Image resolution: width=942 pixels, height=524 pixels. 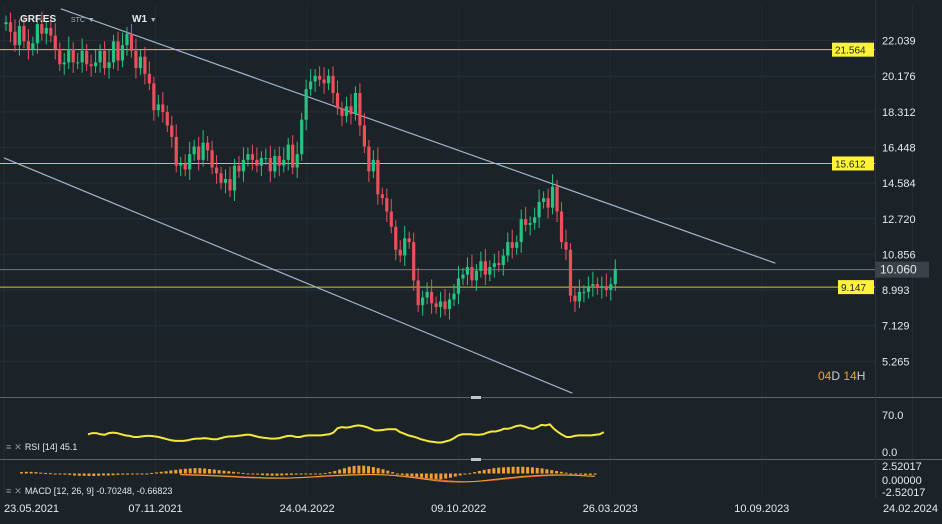 What do you see at coordinates (892, 416) in the screenshot?
I see `rsi-axis-tick: 70.0` at bounding box center [892, 416].